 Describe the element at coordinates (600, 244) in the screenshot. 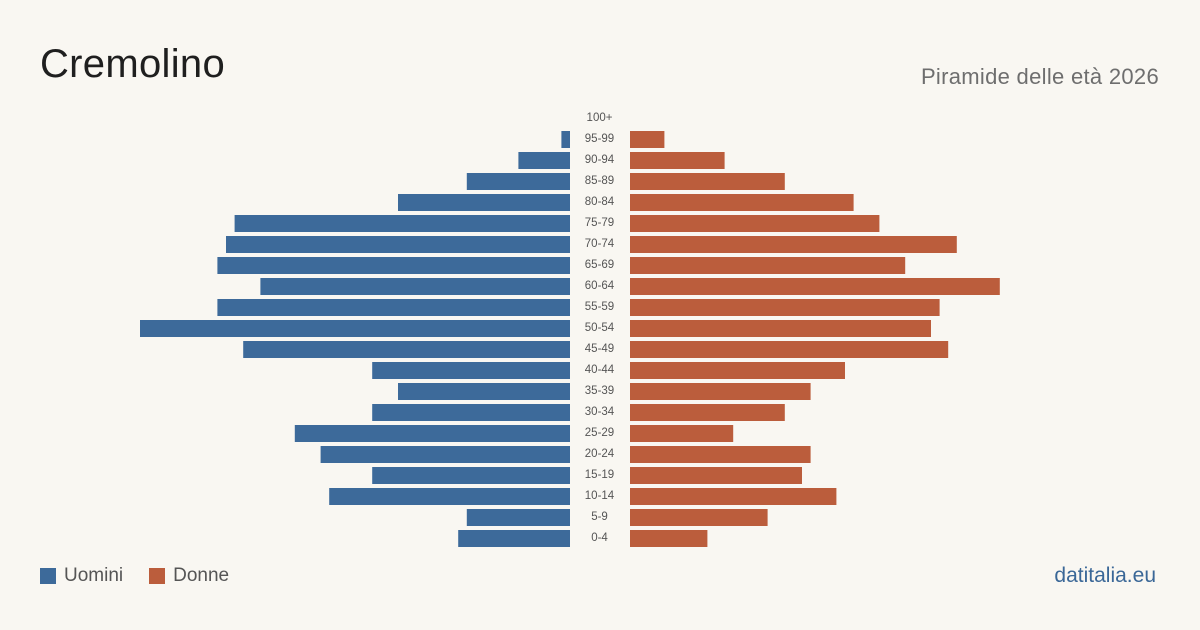

I see `age-label: 70-74` at that location.